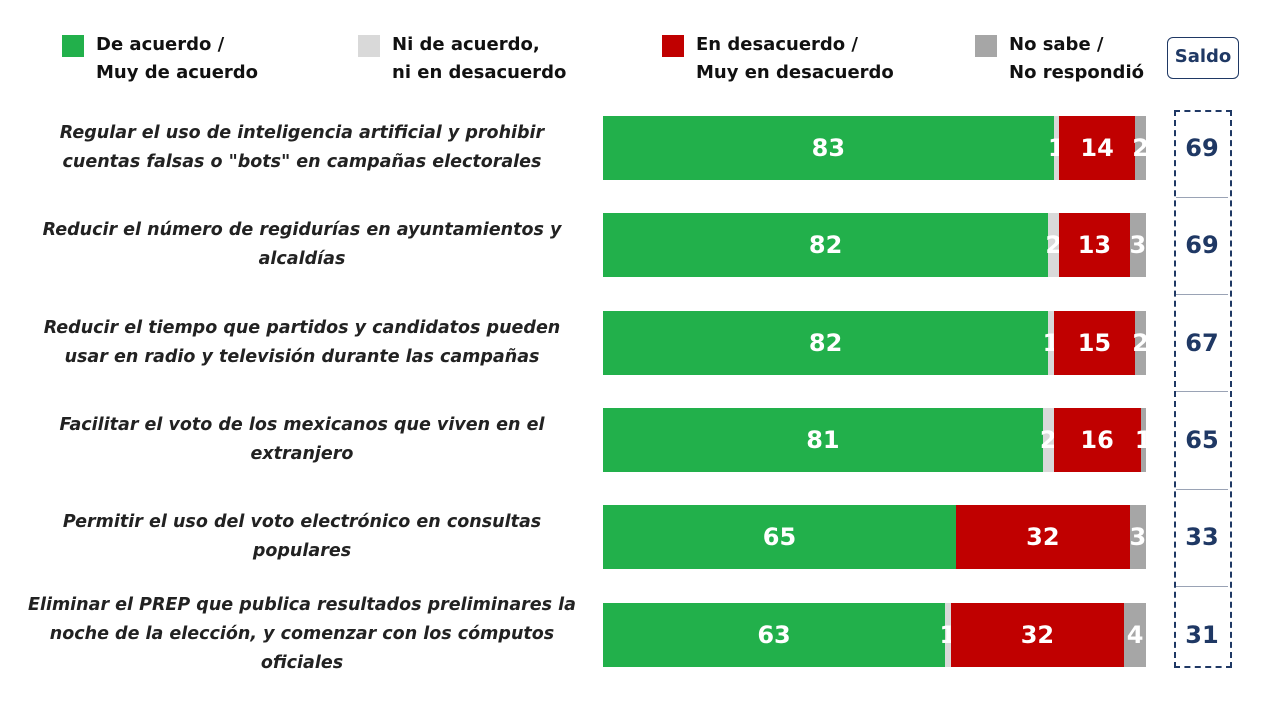 This screenshot has height=710, width=1280. I want to click on value-label: 15, so click(1094, 342).